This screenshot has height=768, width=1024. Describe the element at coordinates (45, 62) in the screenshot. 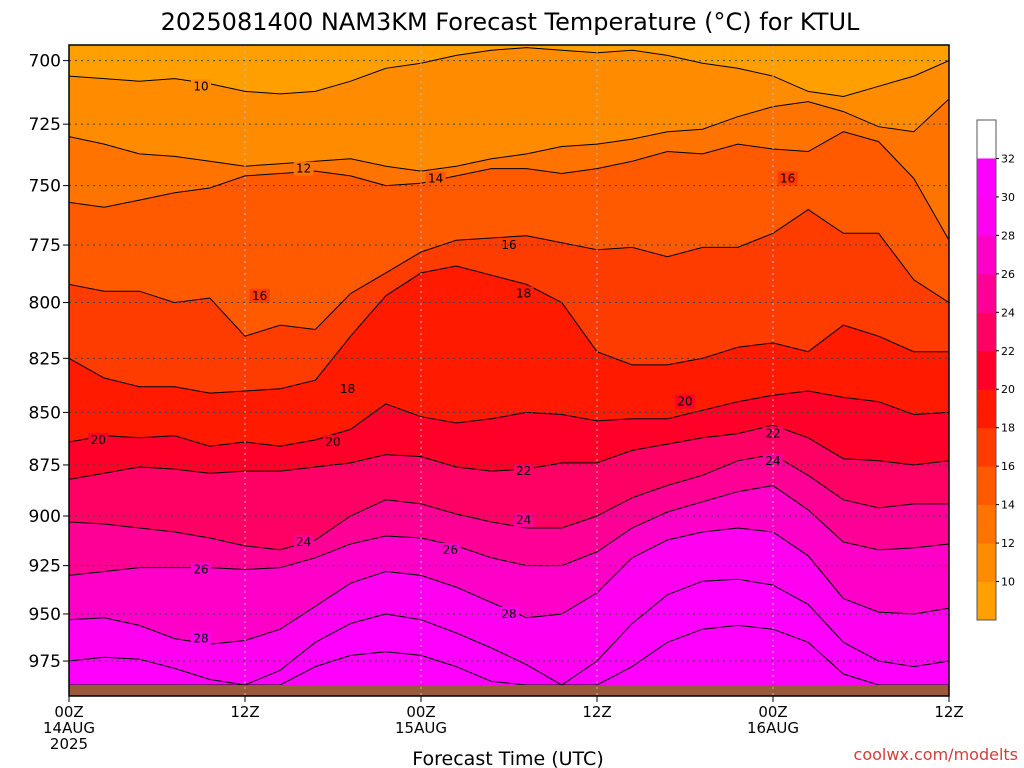

I see `y-tick-label: 700` at that location.